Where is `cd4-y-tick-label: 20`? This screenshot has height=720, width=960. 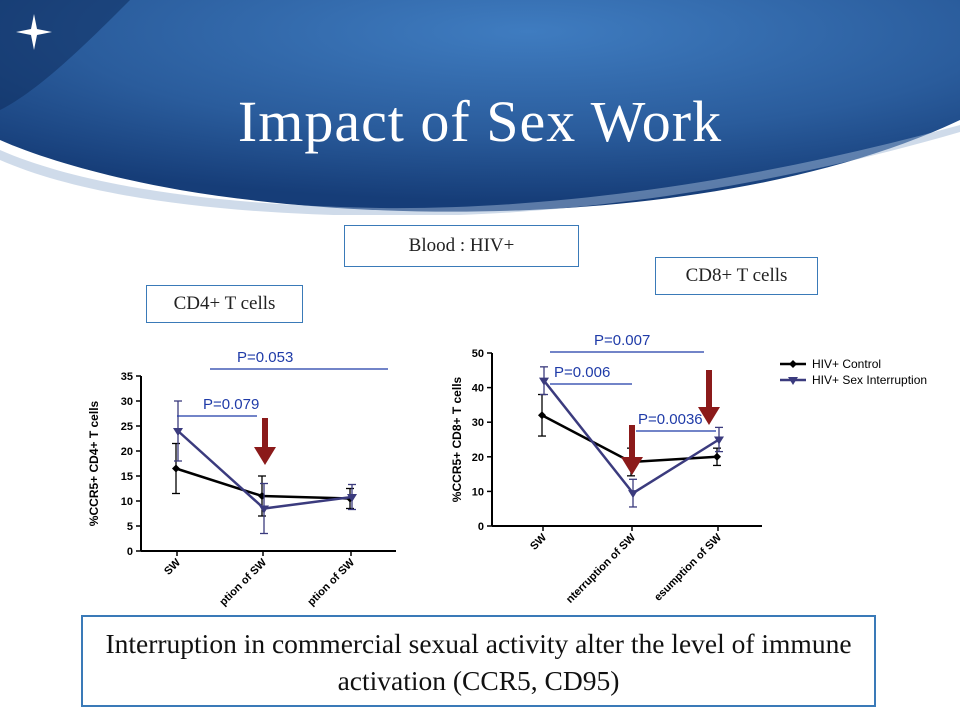 cd4-y-tick-label: 20 is located at coordinates (127, 452).